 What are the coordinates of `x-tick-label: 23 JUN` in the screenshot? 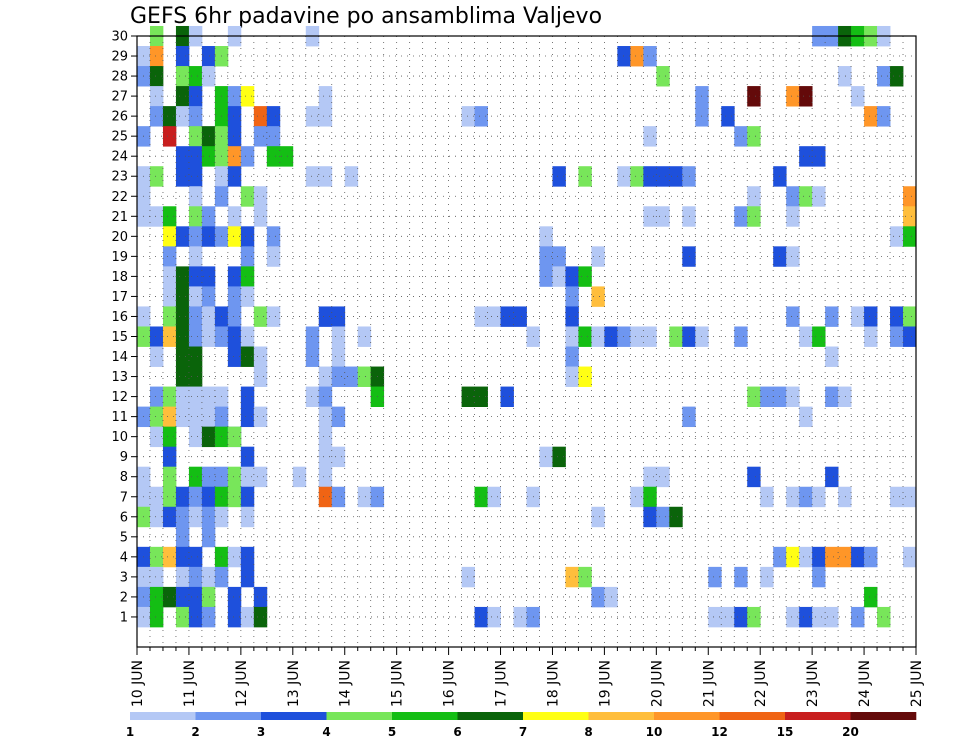 It's located at (813, 683).